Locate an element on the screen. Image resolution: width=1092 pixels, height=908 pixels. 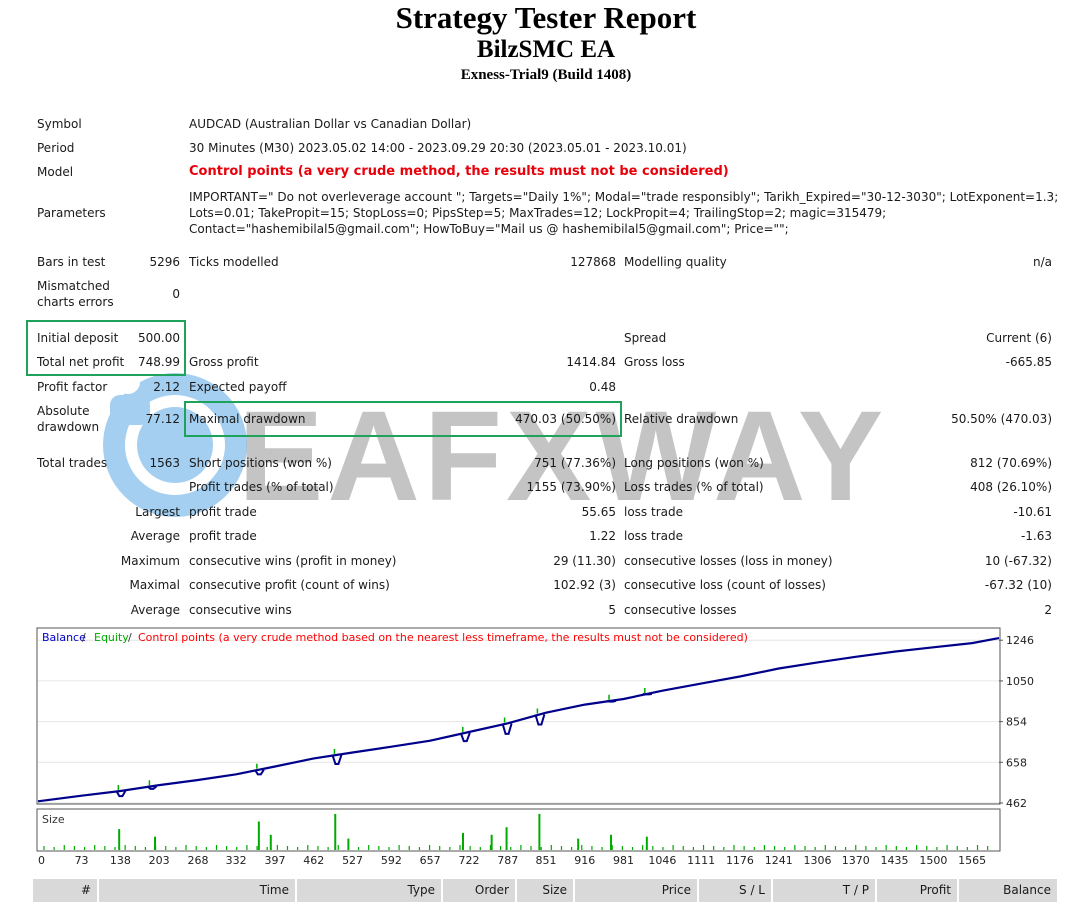
initial-deposit-value: 500.00 is located at coordinates (159, 338).